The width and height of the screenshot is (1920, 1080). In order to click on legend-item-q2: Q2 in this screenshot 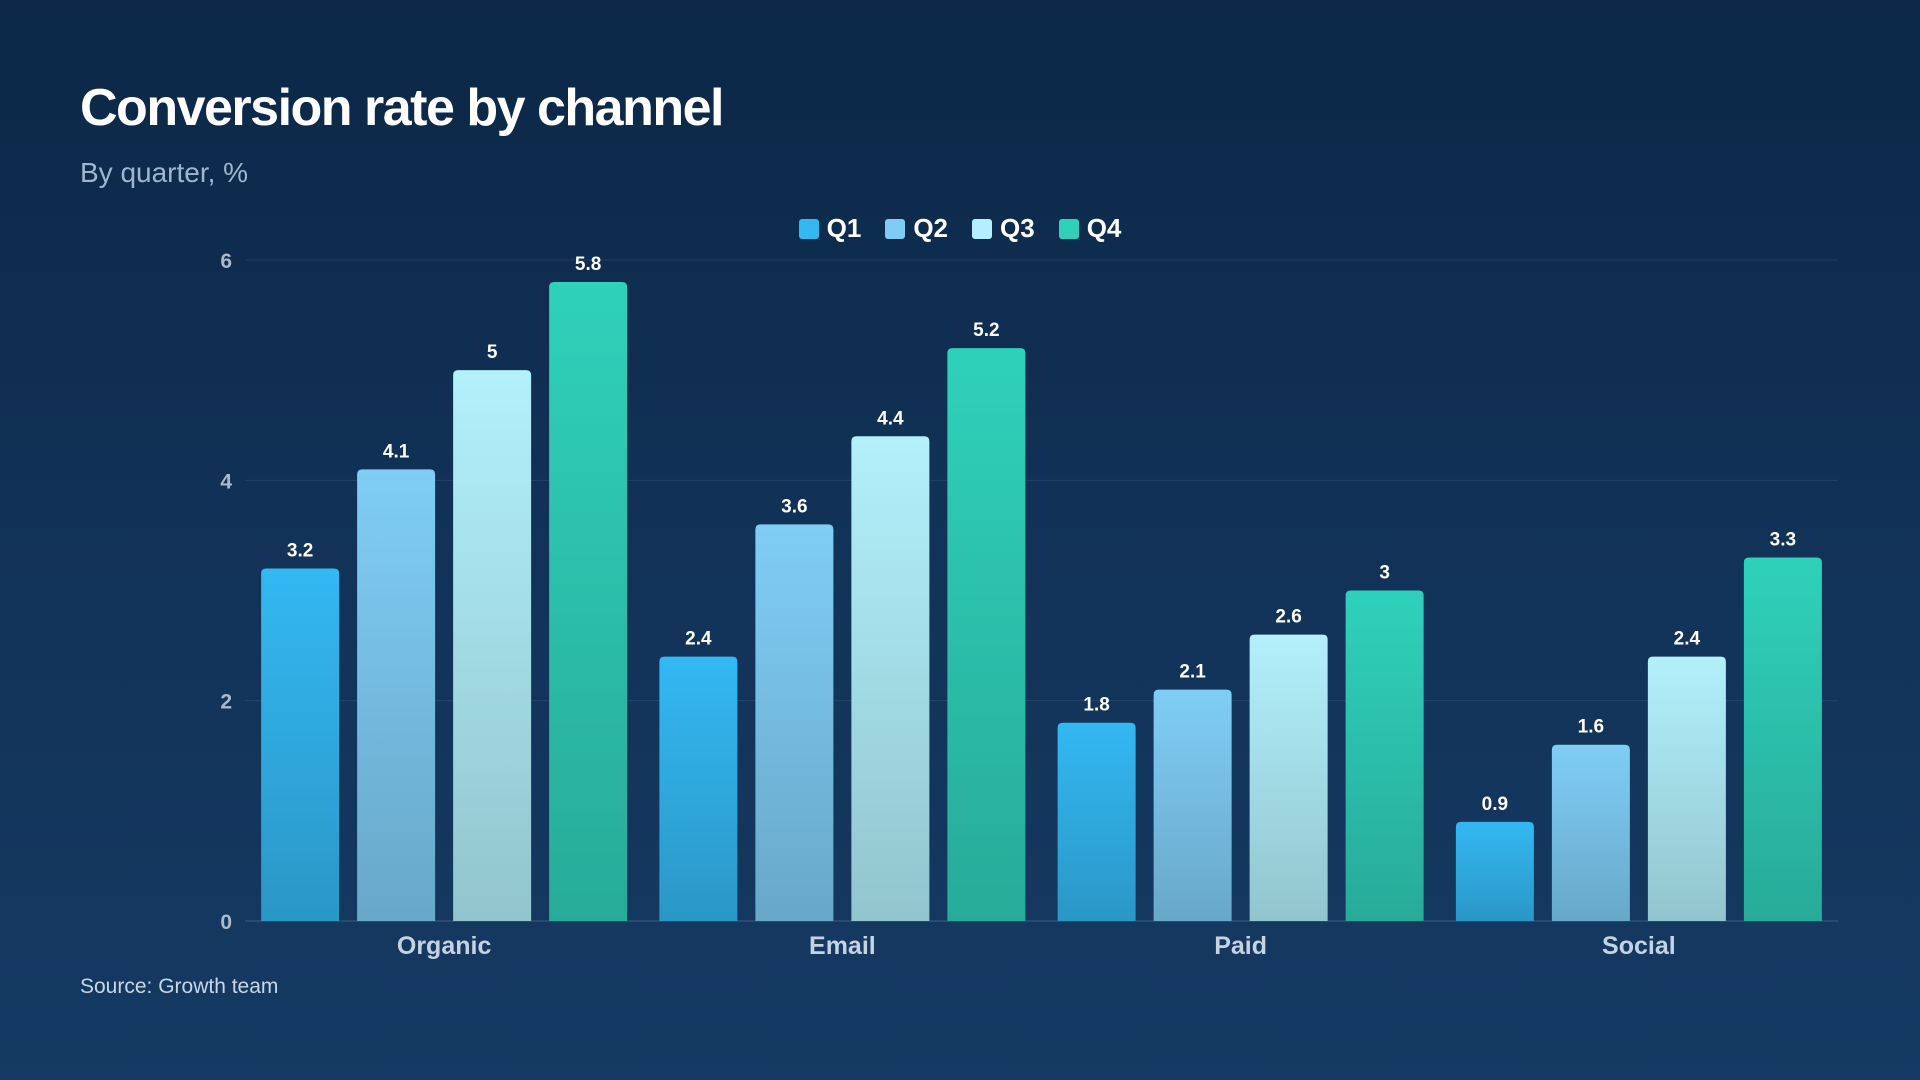, I will do `click(916, 228)`.